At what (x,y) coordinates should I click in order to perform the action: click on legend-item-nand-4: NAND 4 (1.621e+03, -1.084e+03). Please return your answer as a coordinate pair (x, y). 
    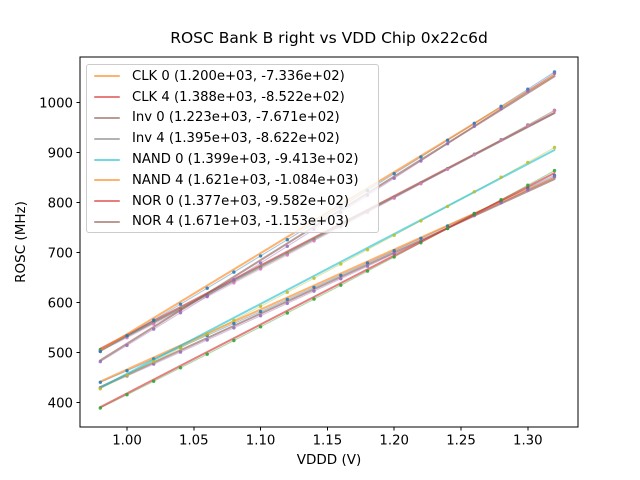
    Looking at the image, I should click on (232, 180).